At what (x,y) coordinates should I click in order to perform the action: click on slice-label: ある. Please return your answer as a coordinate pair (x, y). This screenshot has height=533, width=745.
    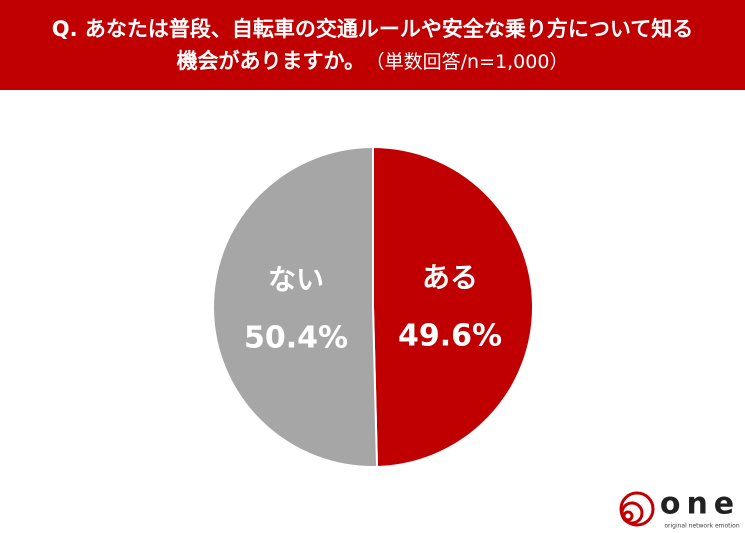
    Looking at the image, I should click on (450, 277).